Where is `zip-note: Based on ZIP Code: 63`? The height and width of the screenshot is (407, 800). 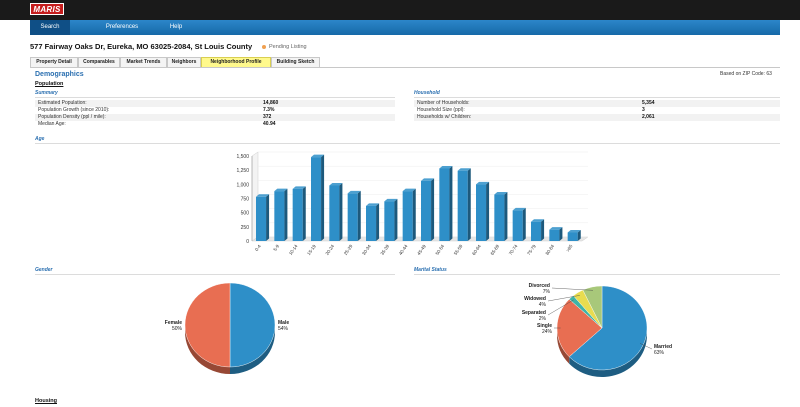 zip-note: Based on ZIP Code: 63 is located at coordinates (746, 74).